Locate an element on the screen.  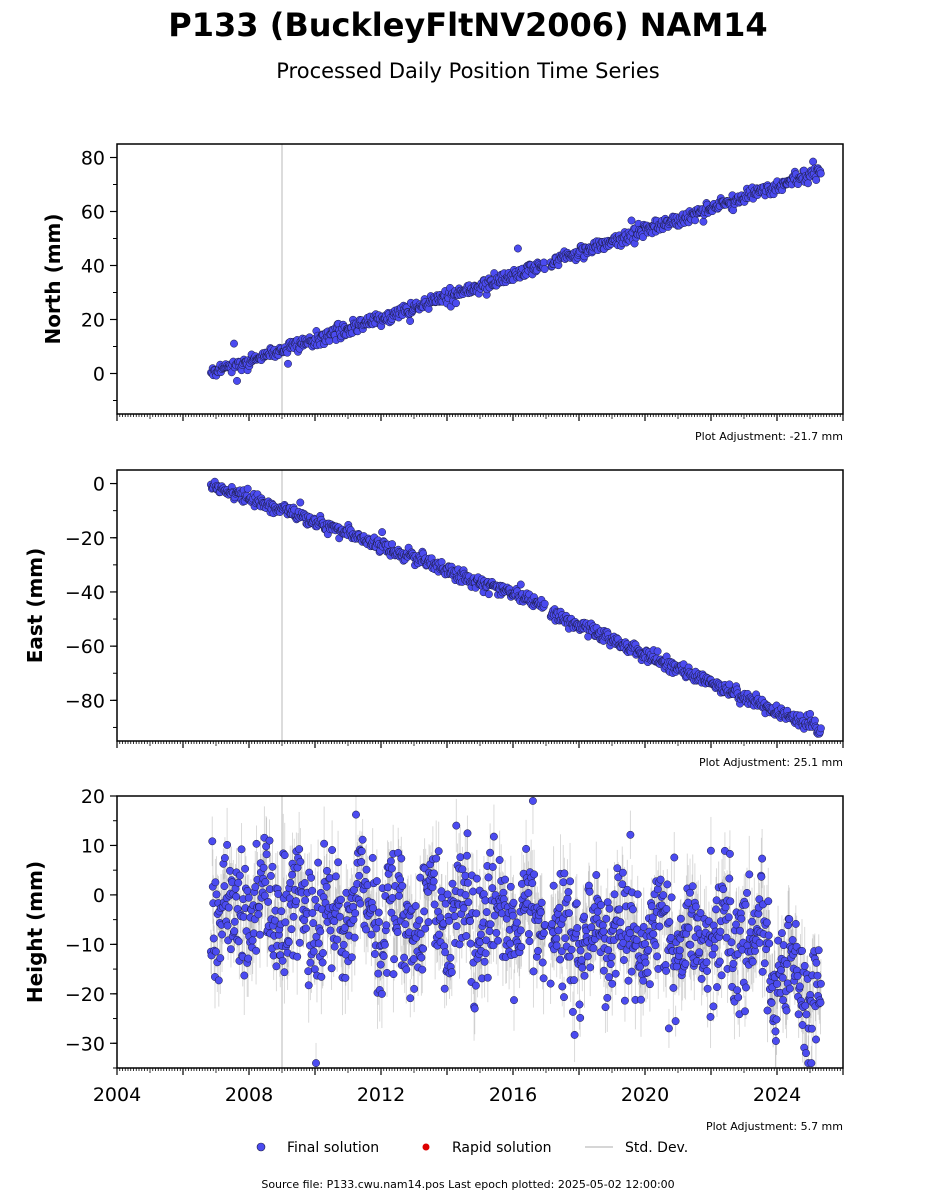
y-tick-label: 60 is located at coordinates (93, 213).